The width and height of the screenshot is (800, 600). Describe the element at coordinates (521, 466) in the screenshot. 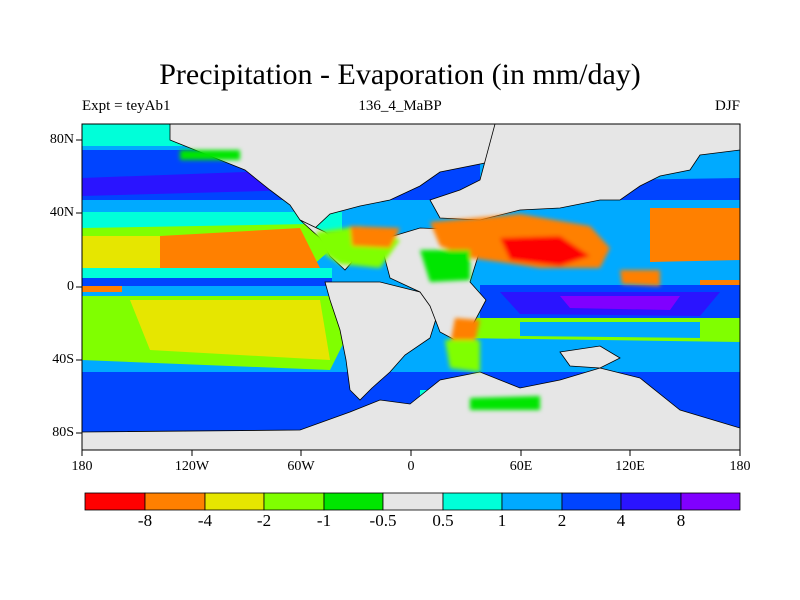

I see `lon-label-60e: 60E` at that location.